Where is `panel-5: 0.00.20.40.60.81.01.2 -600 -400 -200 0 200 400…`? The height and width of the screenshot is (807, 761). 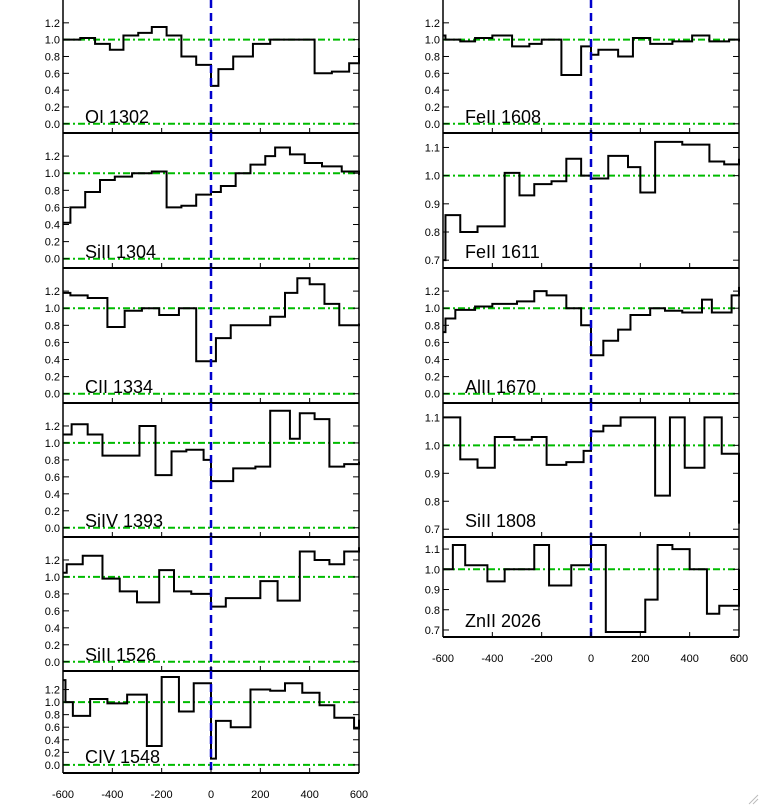 panel-5: 0.00.20.40.60.81.01.2 -600 -400 -200 0 200 400… is located at coordinates (206, 736).